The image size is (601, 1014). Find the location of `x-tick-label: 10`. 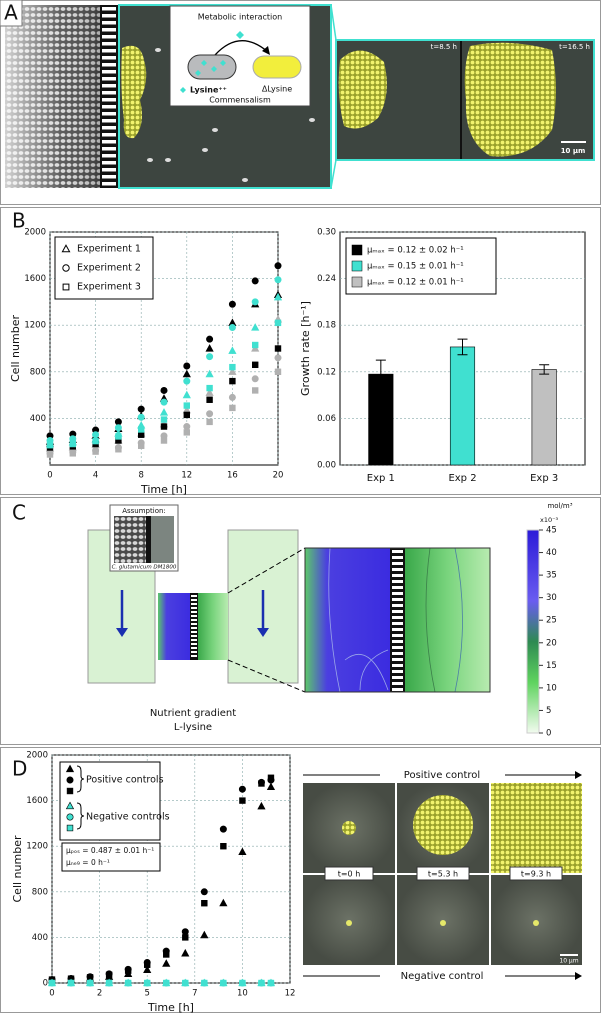

x-tick-label: 10 is located at coordinates (242, 994).